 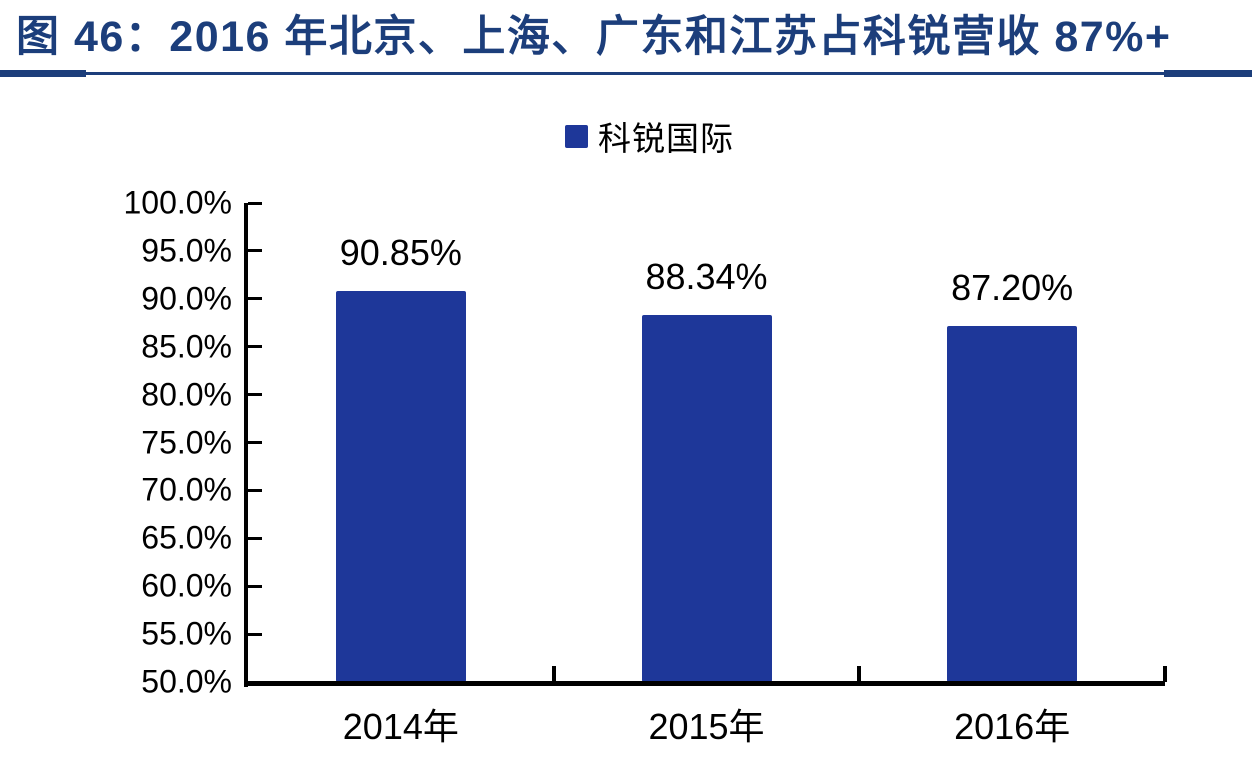 I want to click on x-axis-category-label: 2014年, so click(x=400, y=726).